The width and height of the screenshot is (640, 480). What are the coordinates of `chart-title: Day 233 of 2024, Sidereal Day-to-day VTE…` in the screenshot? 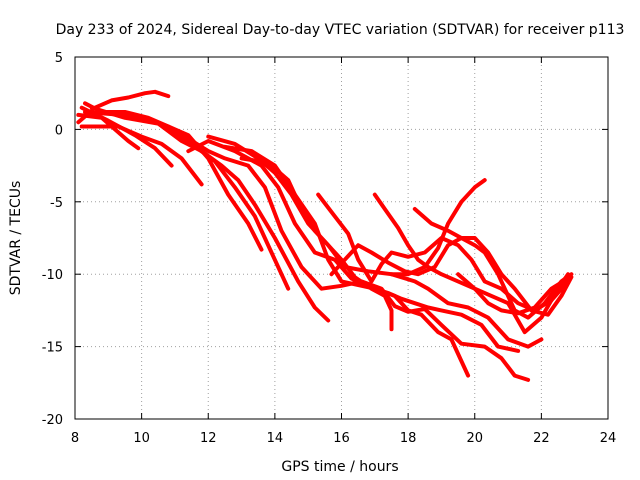 It's located at (340, 30).